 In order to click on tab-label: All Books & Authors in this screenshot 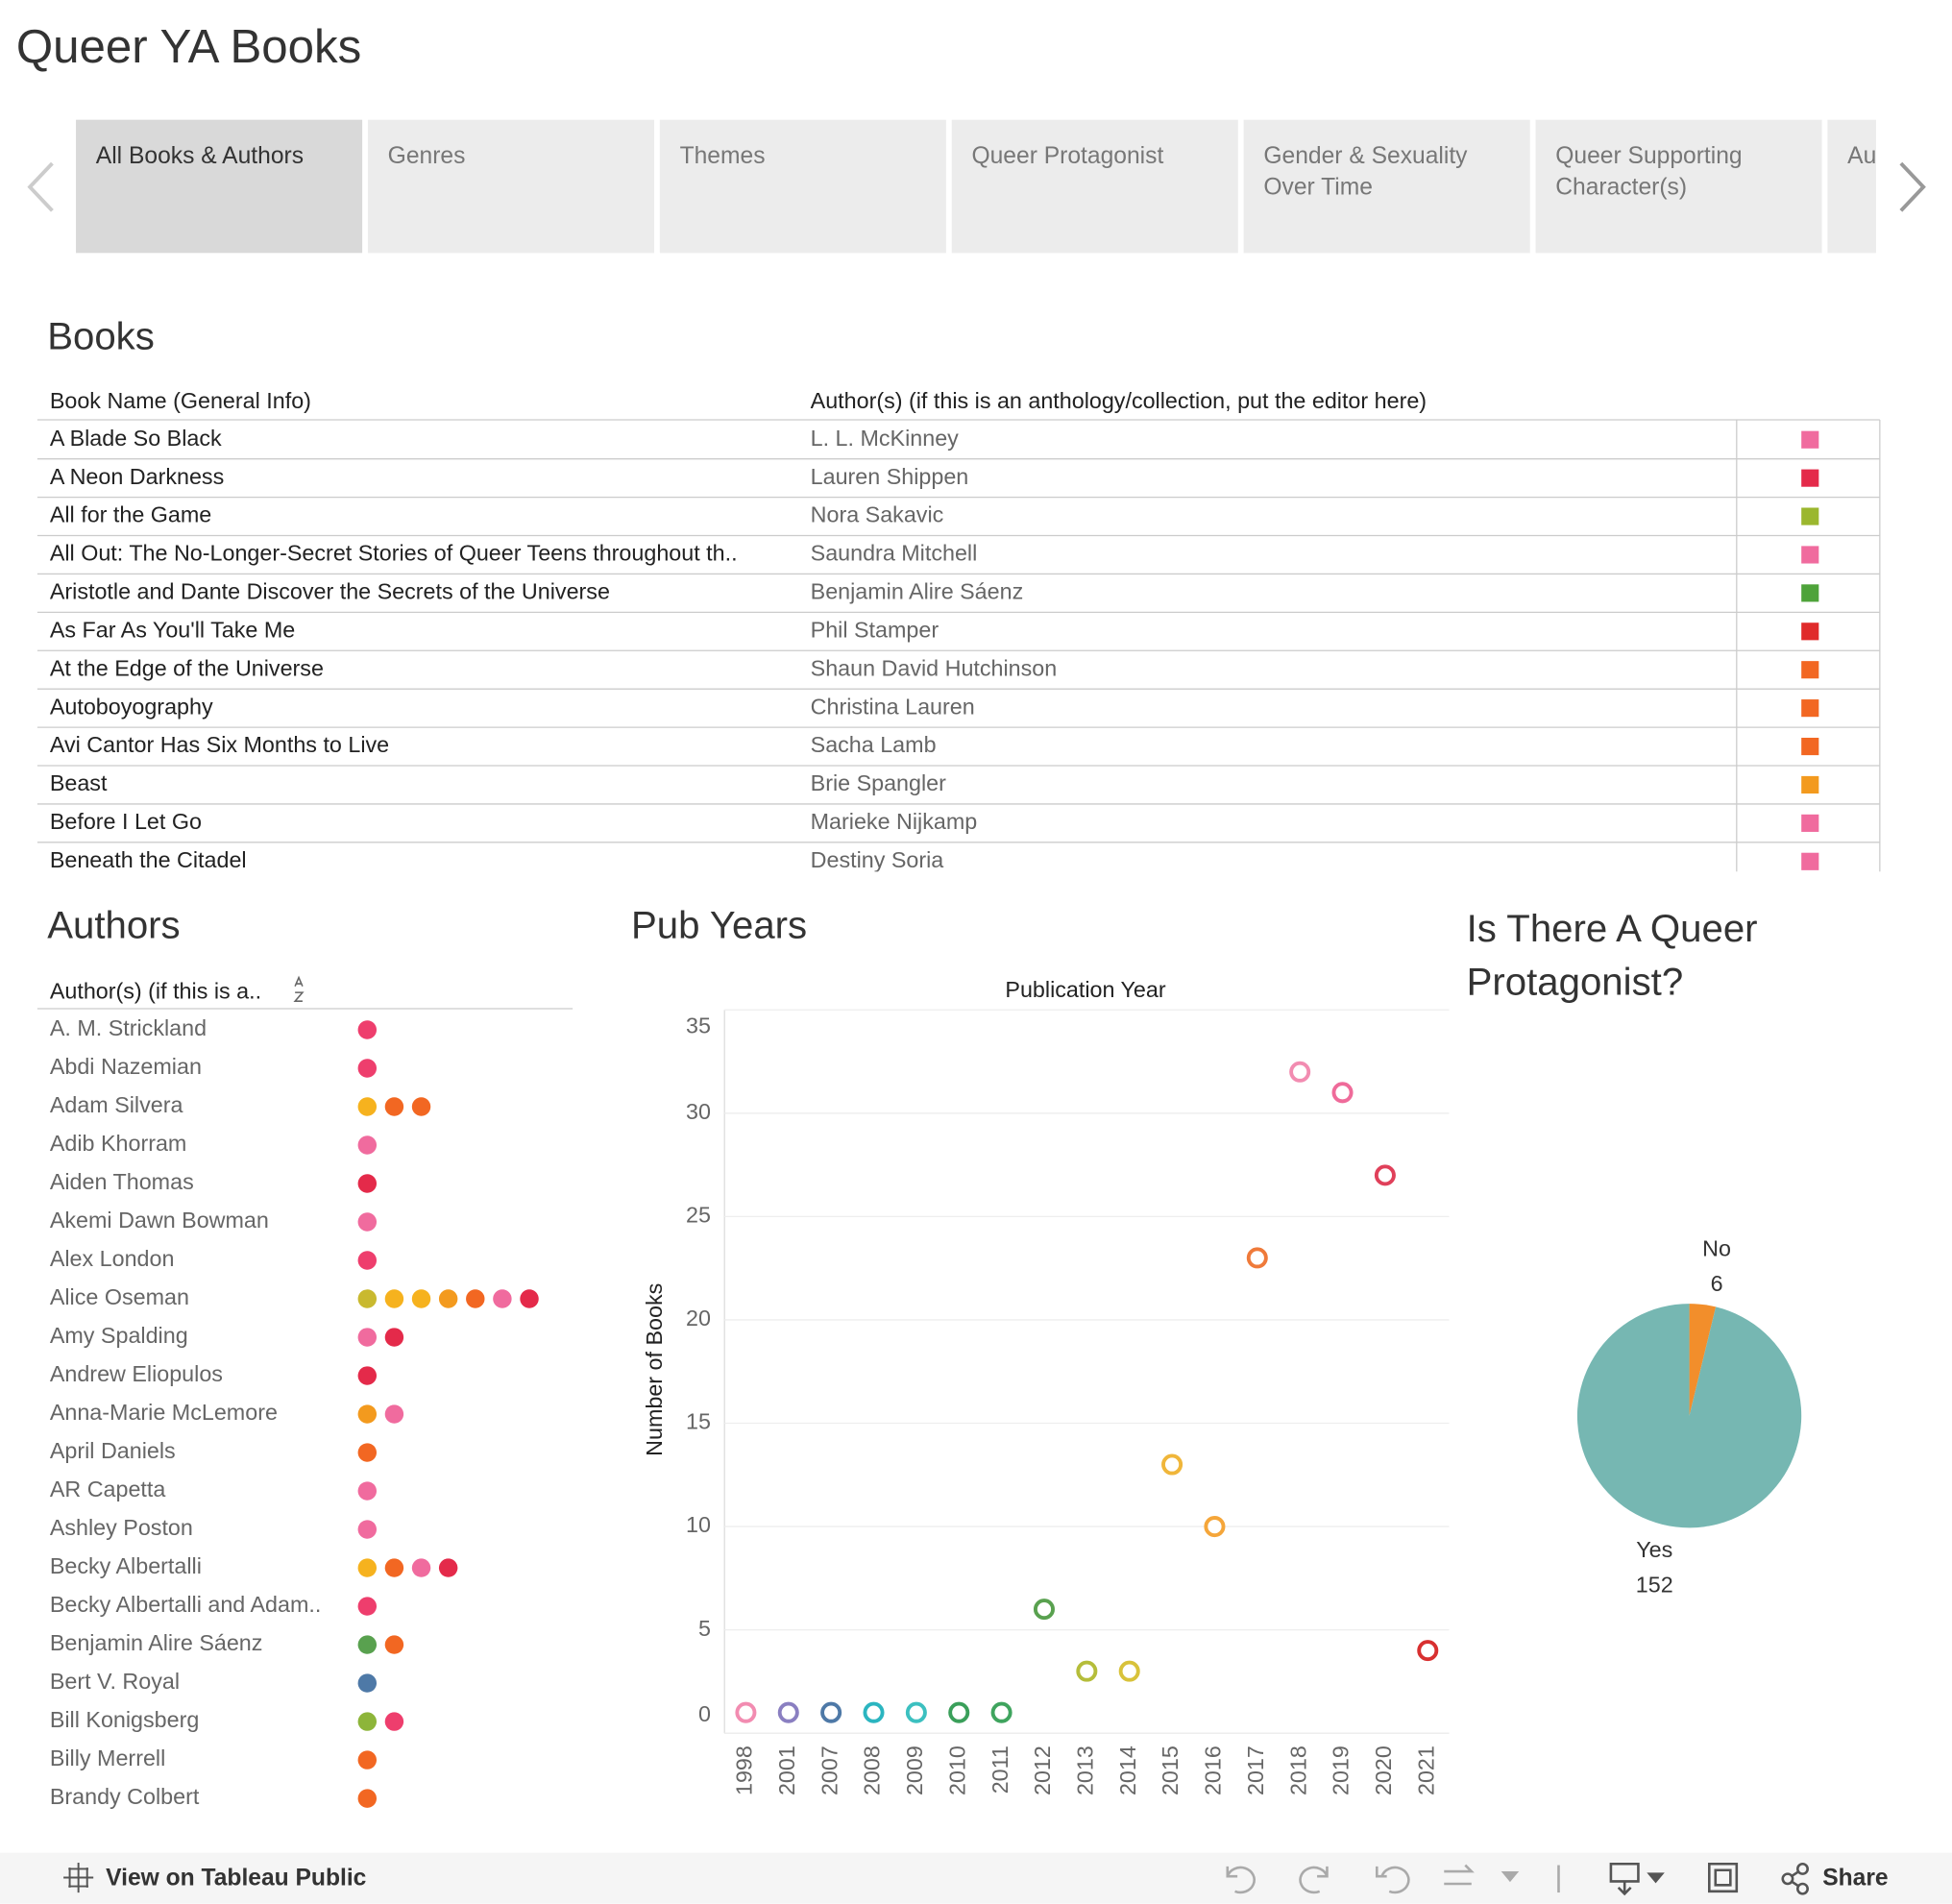, I will do `click(200, 156)`.